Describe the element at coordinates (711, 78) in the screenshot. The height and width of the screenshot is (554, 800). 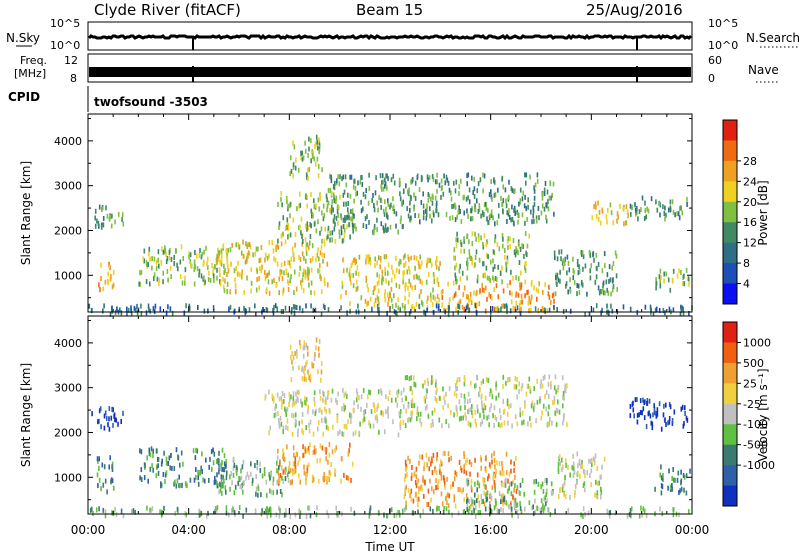
I see `nave-tick-low: 0` at that location.